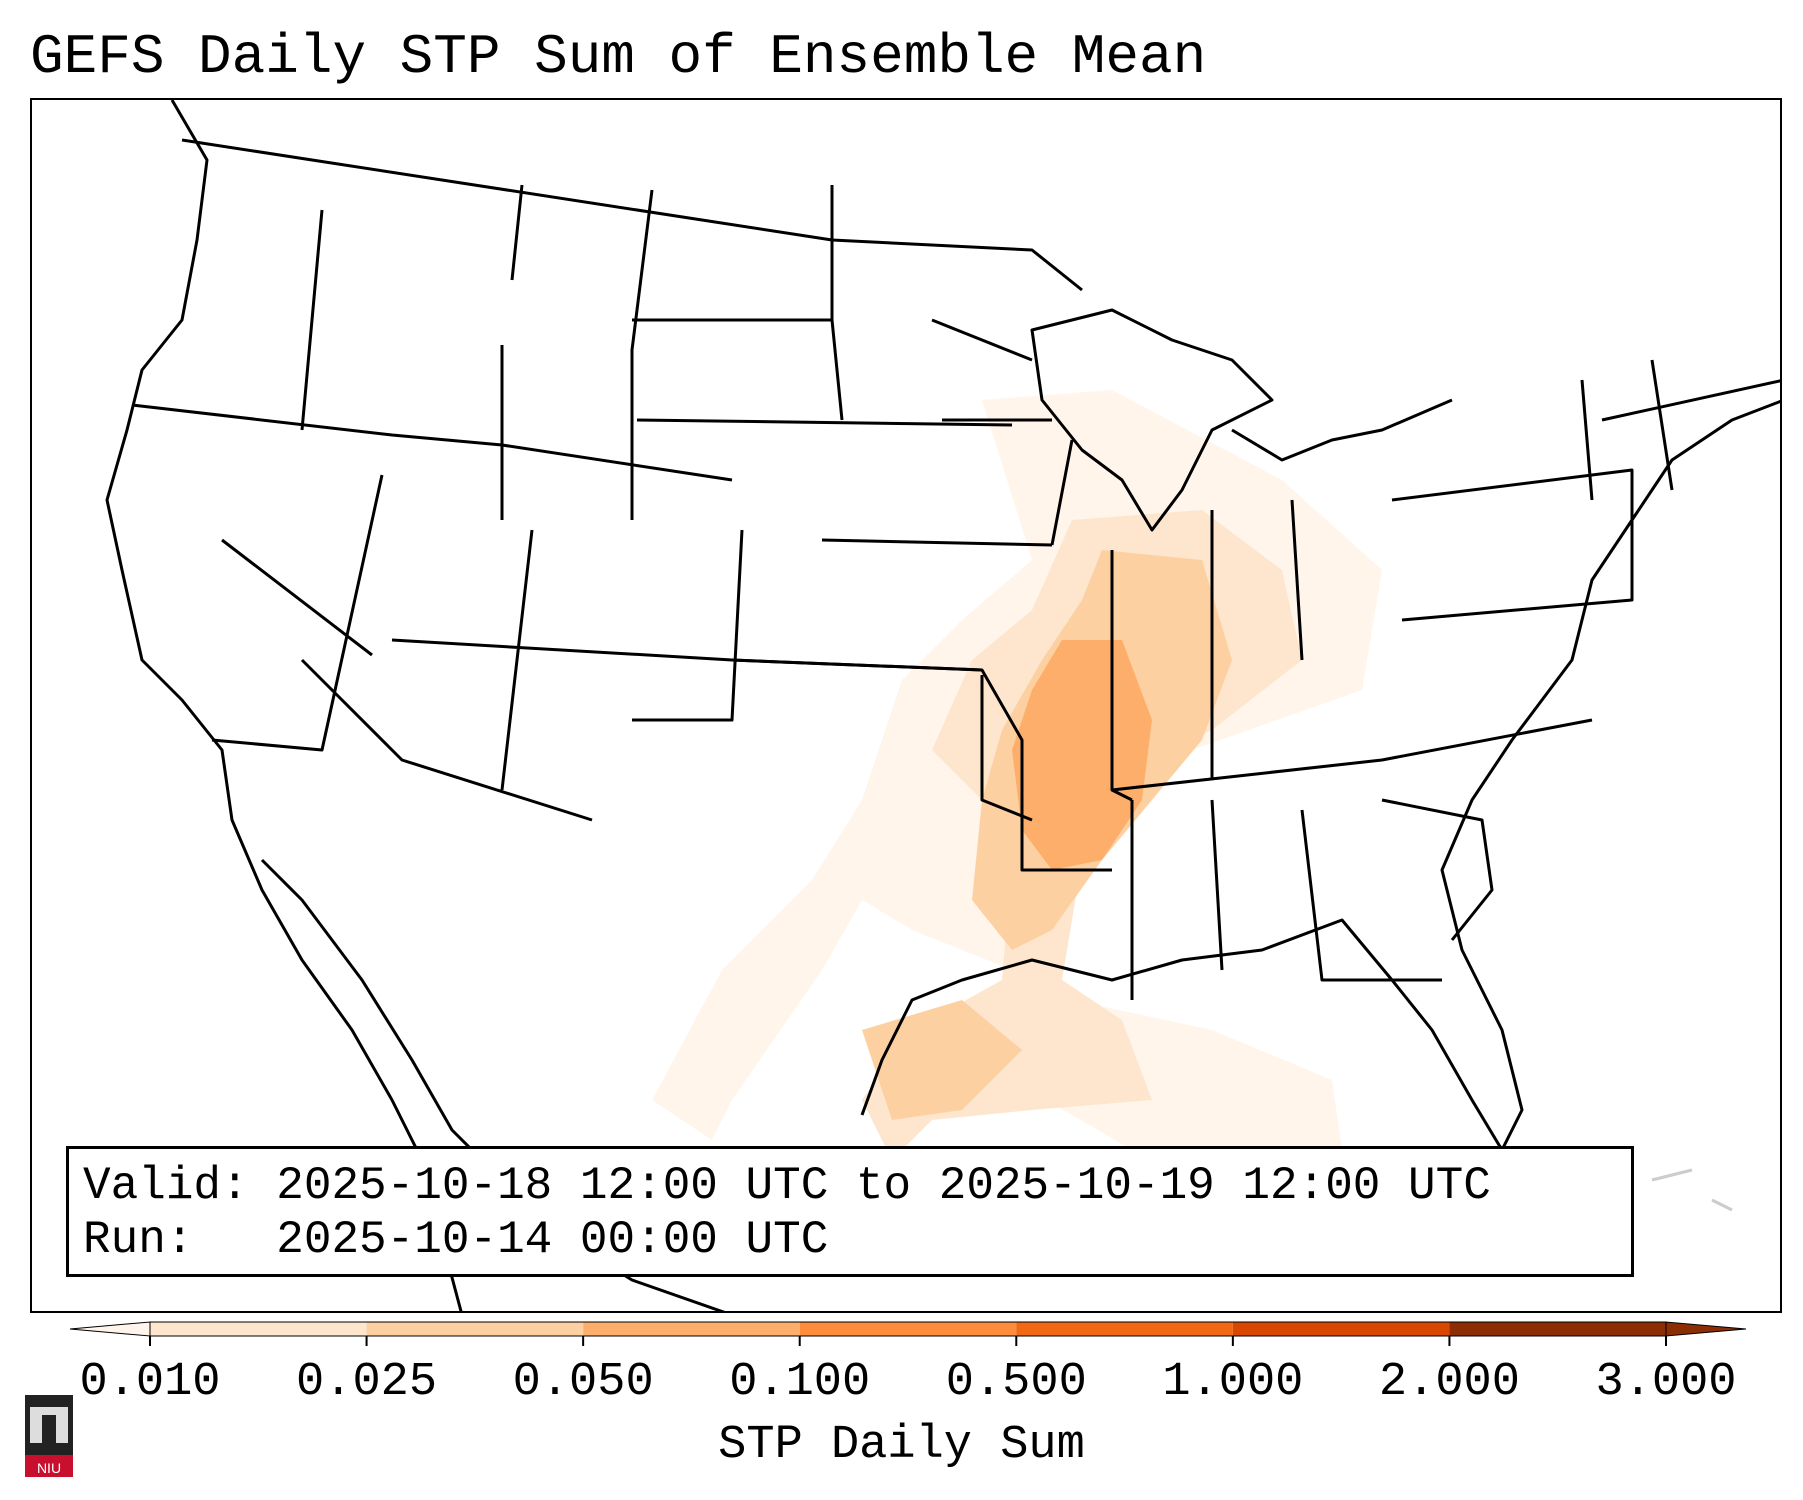 The image size is (1803, 1500). I want to click on colorbar-extend-high, so click(1706, 1329).